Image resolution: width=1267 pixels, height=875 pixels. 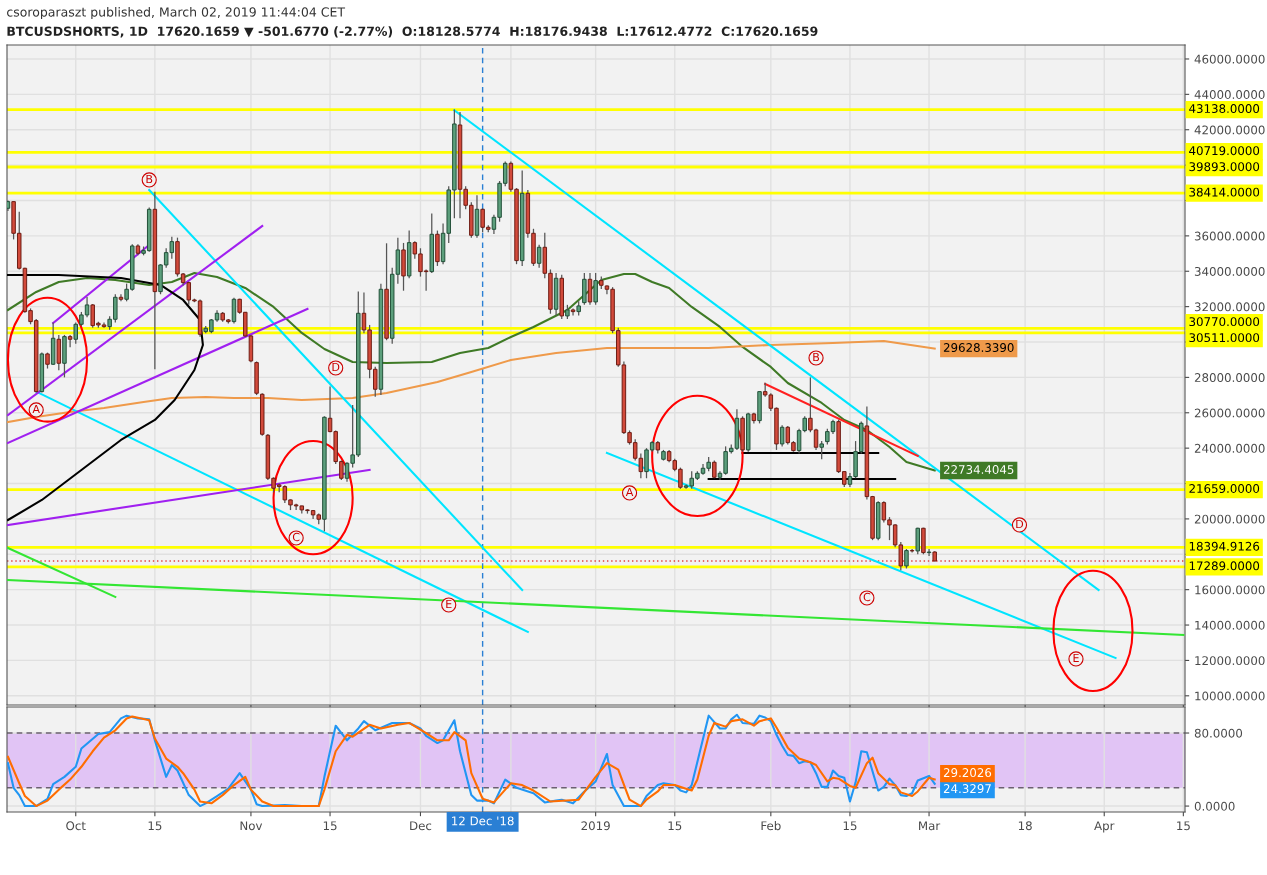 What do you see at coordinates (1229, 95) in the screenshot?
I see `y-tick-label: 44000.0000` at bounding box center [1229, 95].